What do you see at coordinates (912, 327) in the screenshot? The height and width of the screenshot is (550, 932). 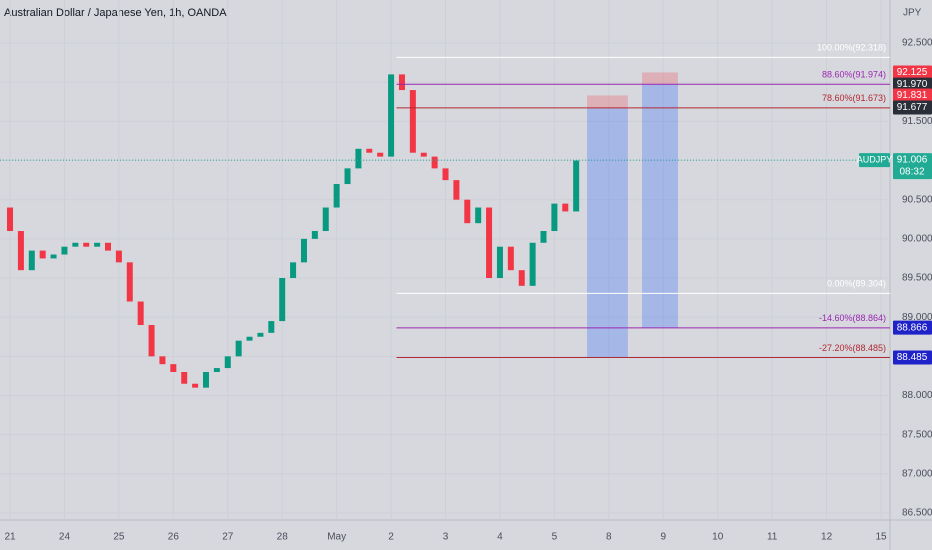 I see `price-tag-label: 88.866` at bounding box center [912, 327].